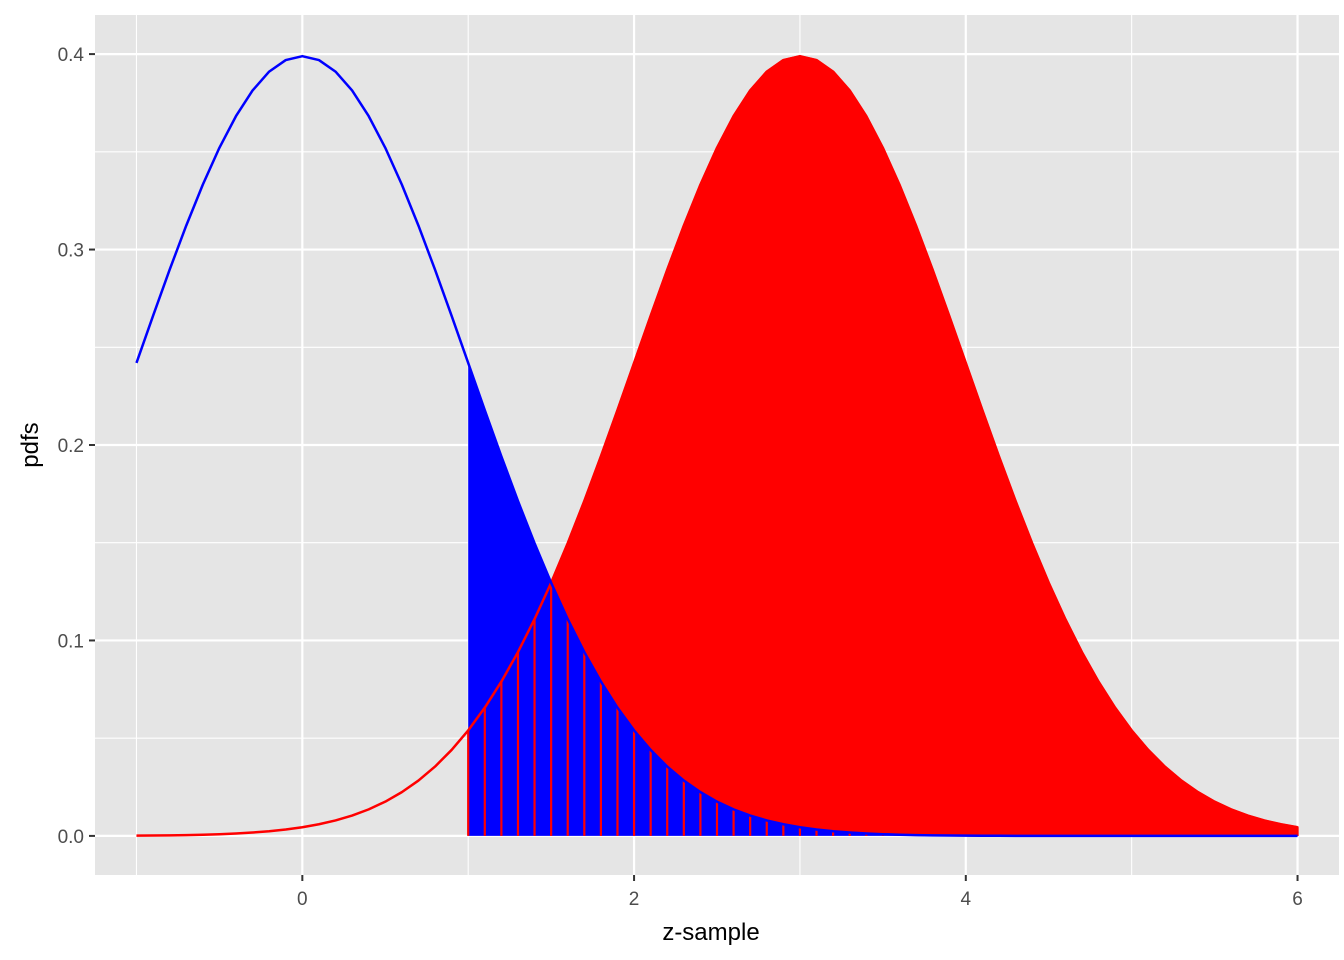  Describe the element at coordinates (710, 932) in the screenshot. I see `x-axis-title: z-sample` at that location.